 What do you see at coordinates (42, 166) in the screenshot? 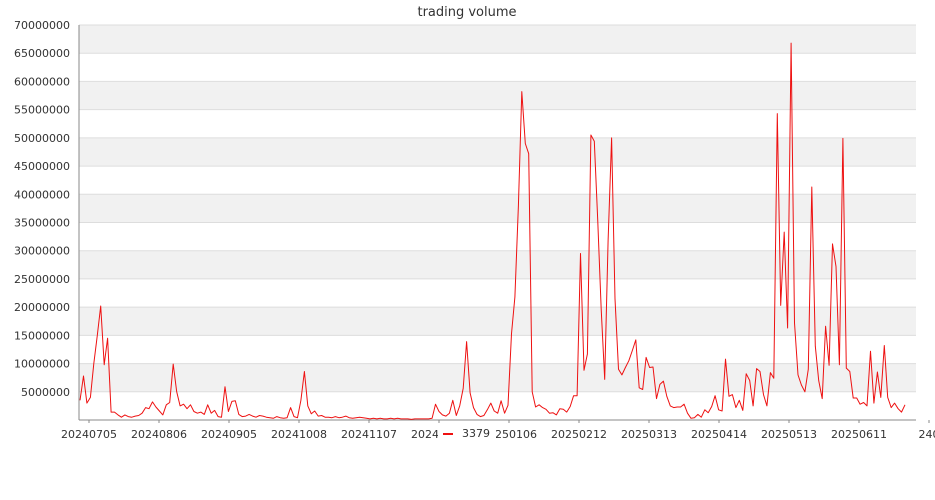
I see `y-tick-label: 45000000` at bounding box center [42, 166].